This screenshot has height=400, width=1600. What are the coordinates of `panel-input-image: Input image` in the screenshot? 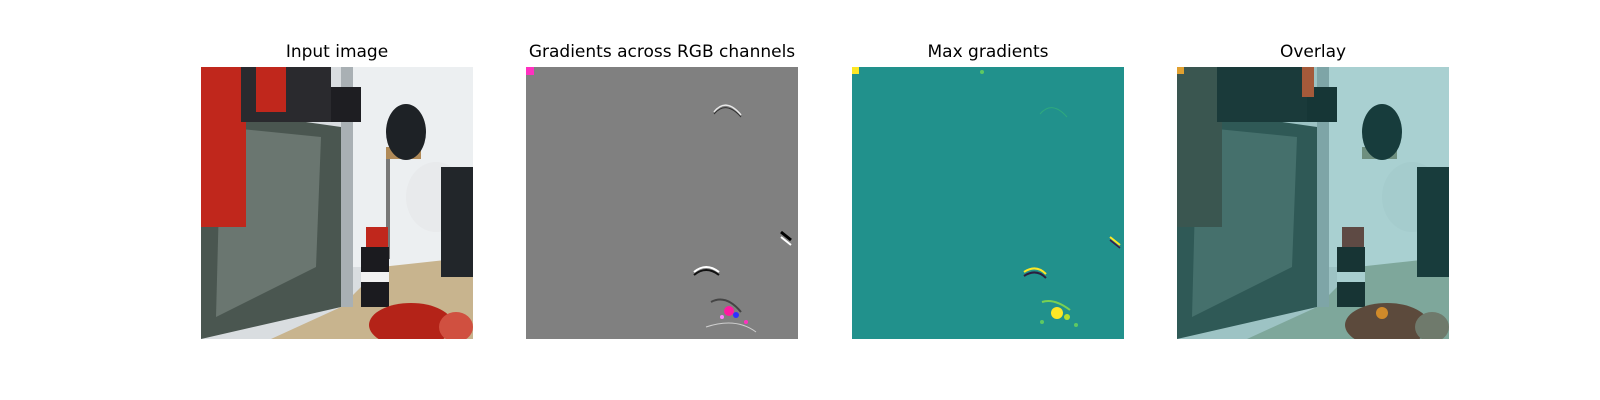 It's located at (337, 52).